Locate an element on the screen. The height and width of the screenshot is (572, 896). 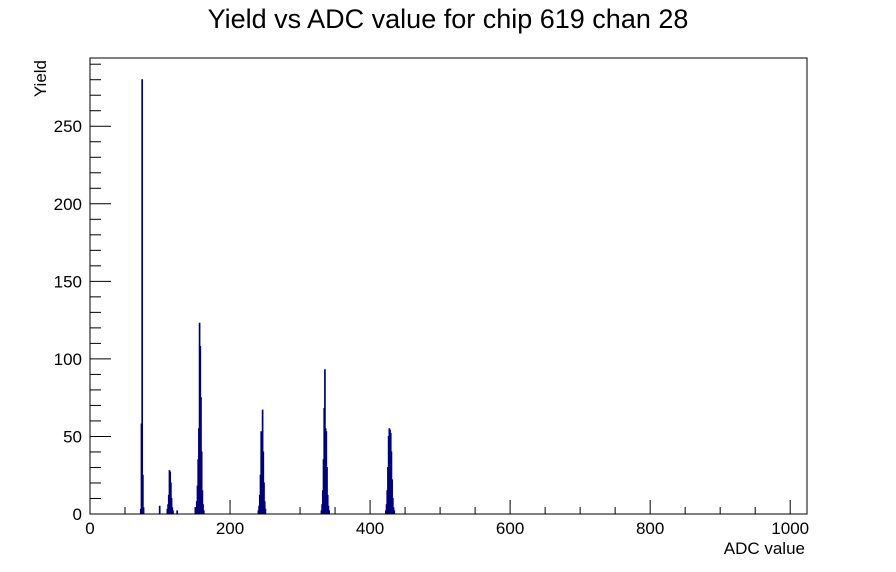
chart-title: Yield vs ADC value for chip 619 chan 28 is located at coordinates (448, 19).